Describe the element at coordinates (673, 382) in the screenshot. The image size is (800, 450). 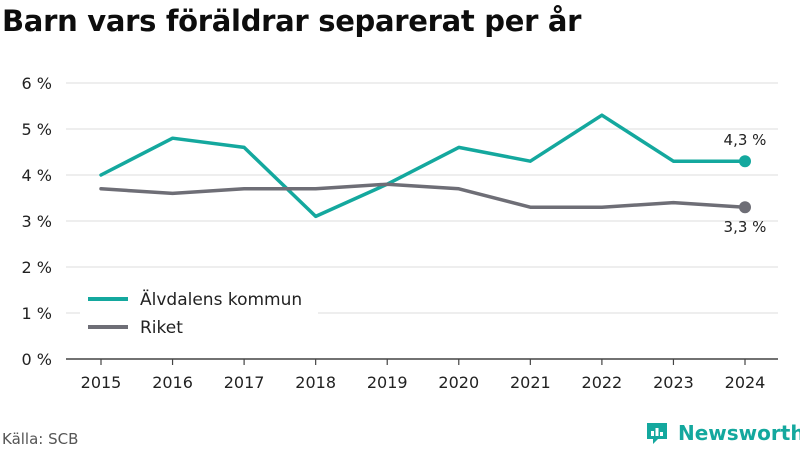
I see `x-tick-label: 2023` at that location.